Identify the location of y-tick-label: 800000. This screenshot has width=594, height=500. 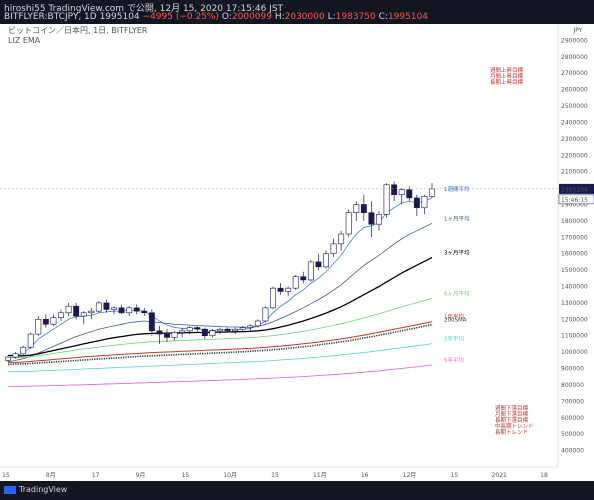
(572, 385).